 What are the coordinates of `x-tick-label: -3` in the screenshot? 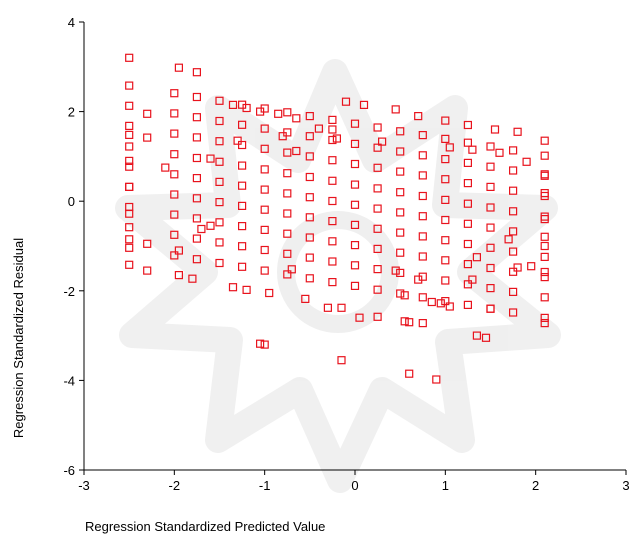 It's located at (84, 485).